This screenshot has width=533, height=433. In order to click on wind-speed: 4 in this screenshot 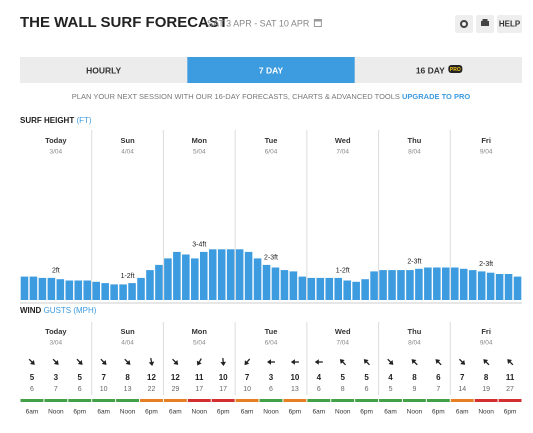, I will do `click(319, 377)`.